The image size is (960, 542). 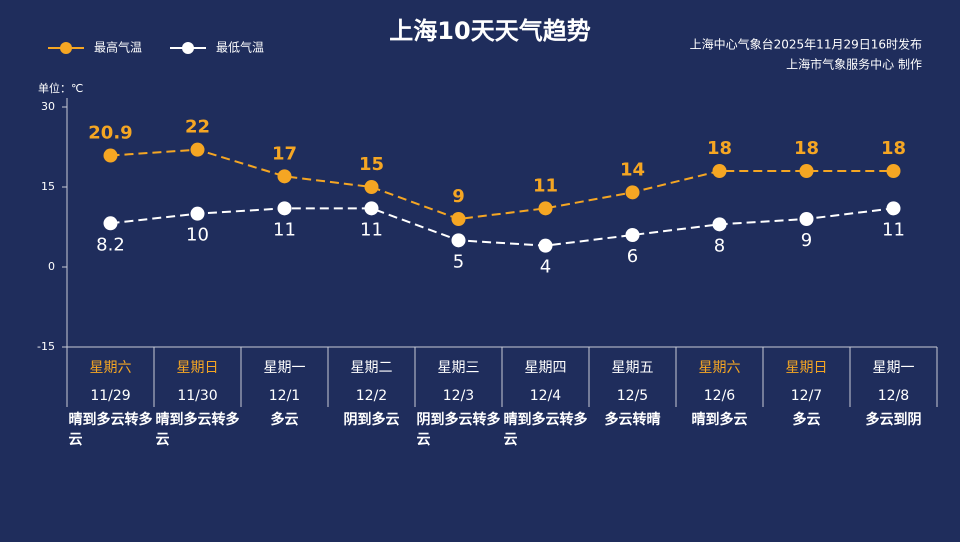 What do you see at coordinates (240, 47) in the screenshot?
I see `legend-label: 最低气温` at bounding box center [240, 47].